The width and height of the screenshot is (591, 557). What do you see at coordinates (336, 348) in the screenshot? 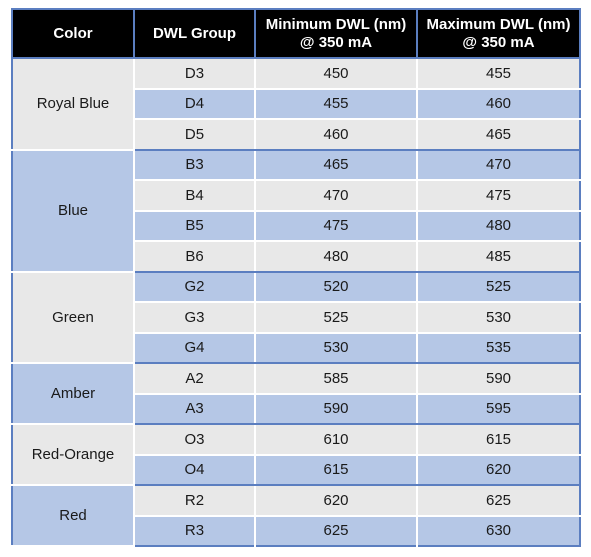
I see `min-dwl-cell: 530` at bounding box center [336, 348].